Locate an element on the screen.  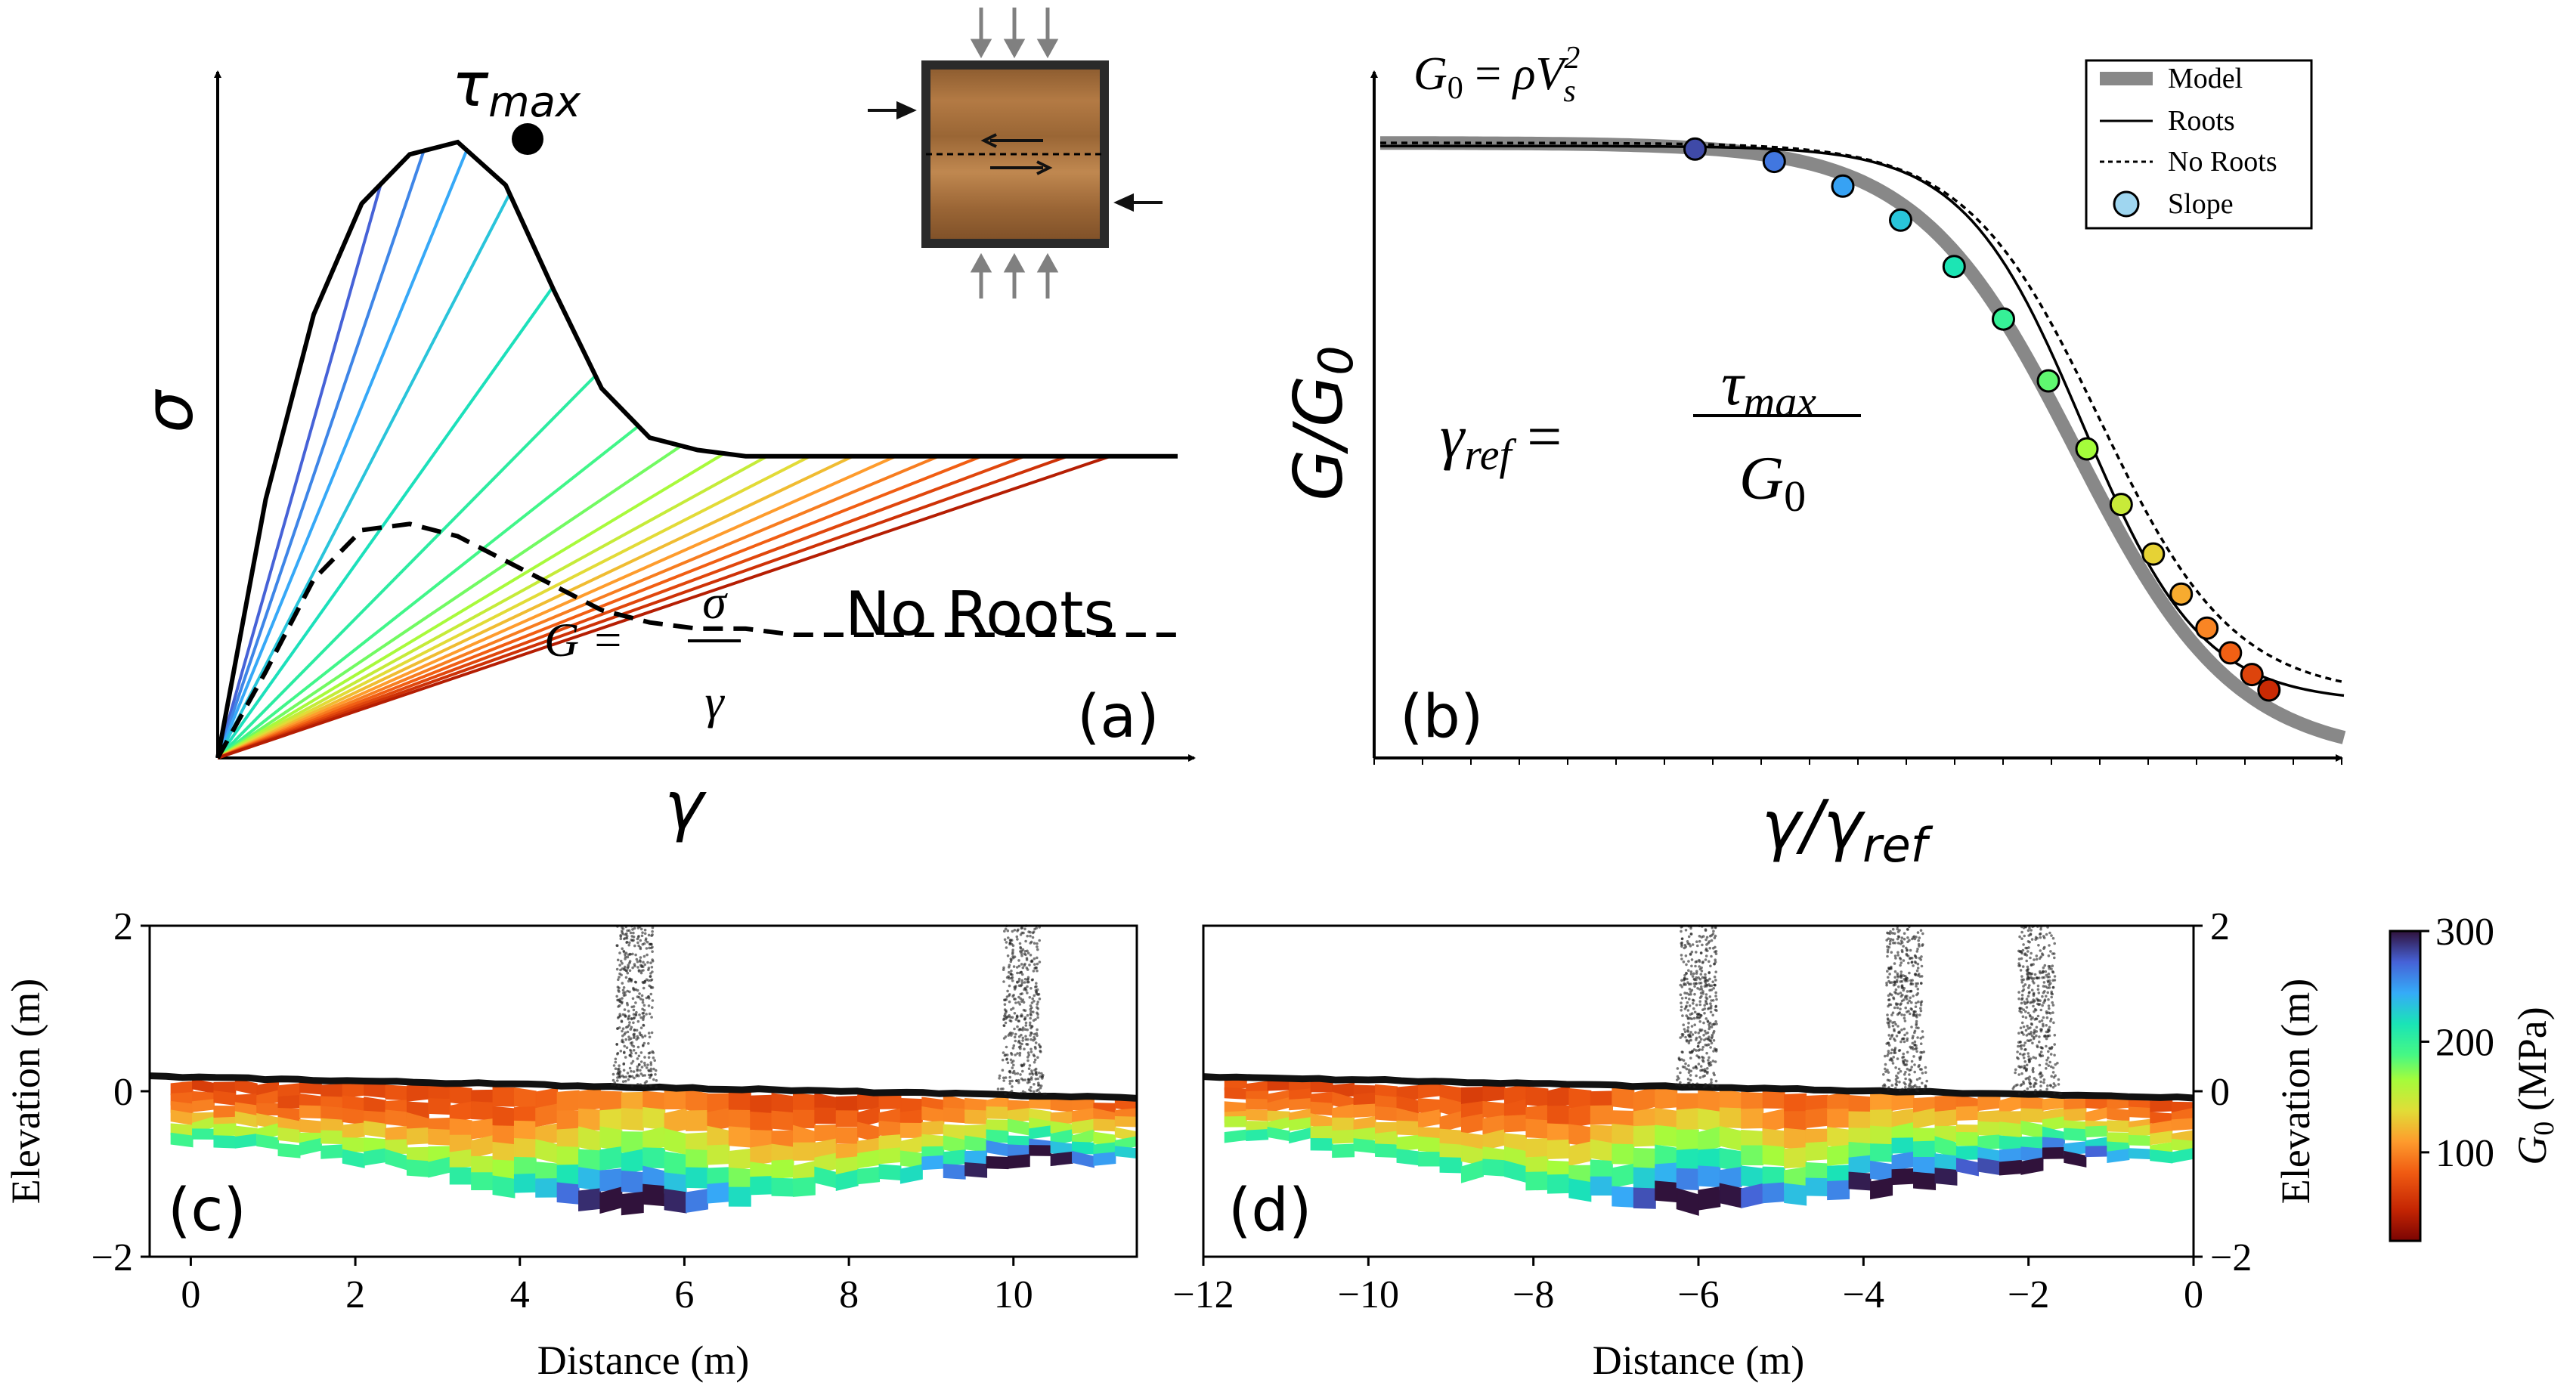
y-tick-label: −2 is located at coordinates (2231, 1257).